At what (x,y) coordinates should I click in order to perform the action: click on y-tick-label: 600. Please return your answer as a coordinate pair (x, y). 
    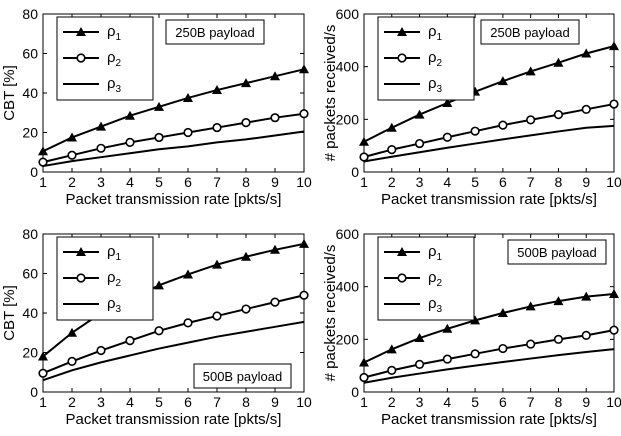
    Looking at the image, I should click on (348, 234).